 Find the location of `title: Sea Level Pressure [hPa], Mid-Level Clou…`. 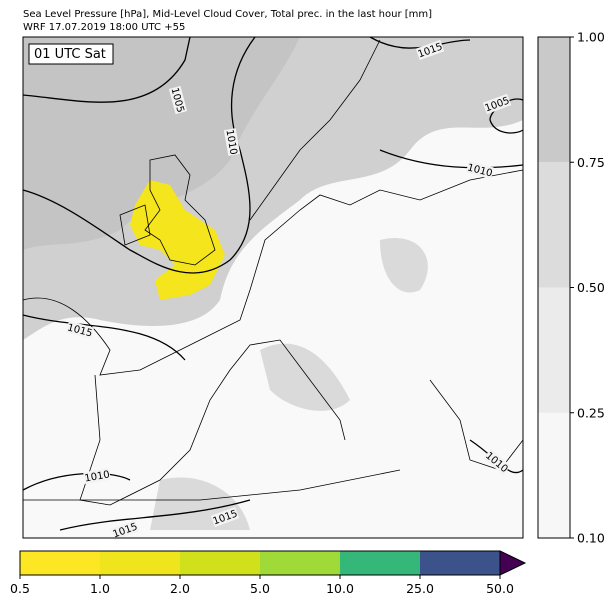

title: Sea Level Pressure [hPa], Mid-Level Clou… is located at coordinates (227, 14).